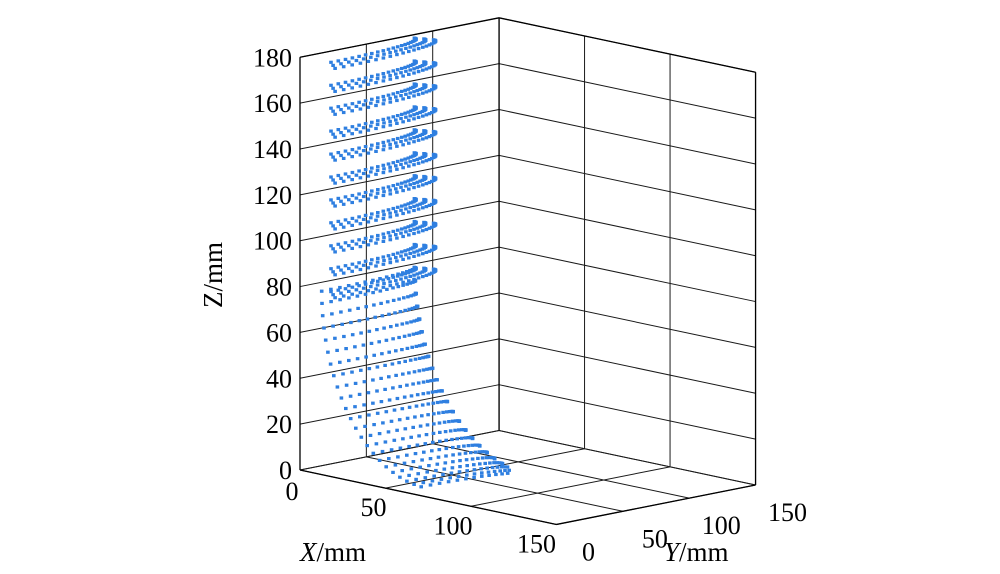 The image size is (1000, 574). What do you see at coordinates (279, 287) in the screenshot?
I see `z-tick-label: 80` at bounding box center [279, 287].